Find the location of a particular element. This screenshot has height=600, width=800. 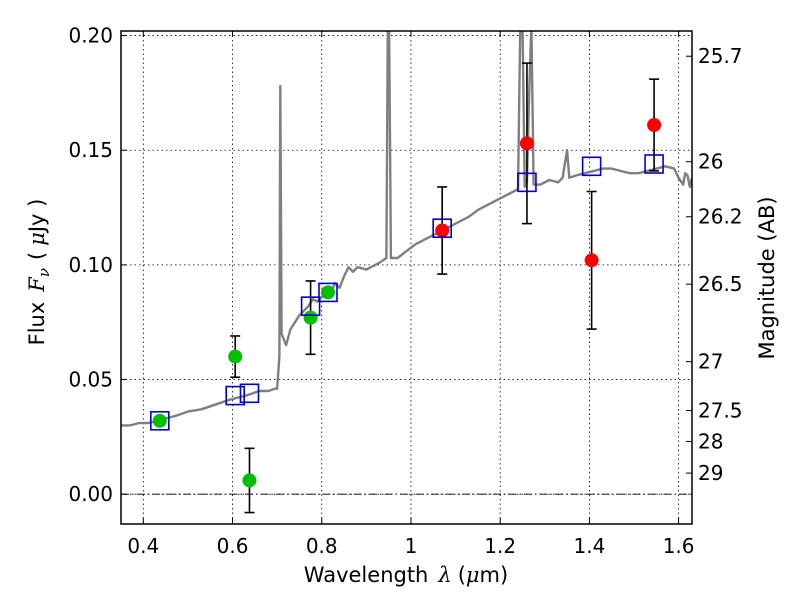

y-tick-label: 0.15 is located at coordinates (90, 150).